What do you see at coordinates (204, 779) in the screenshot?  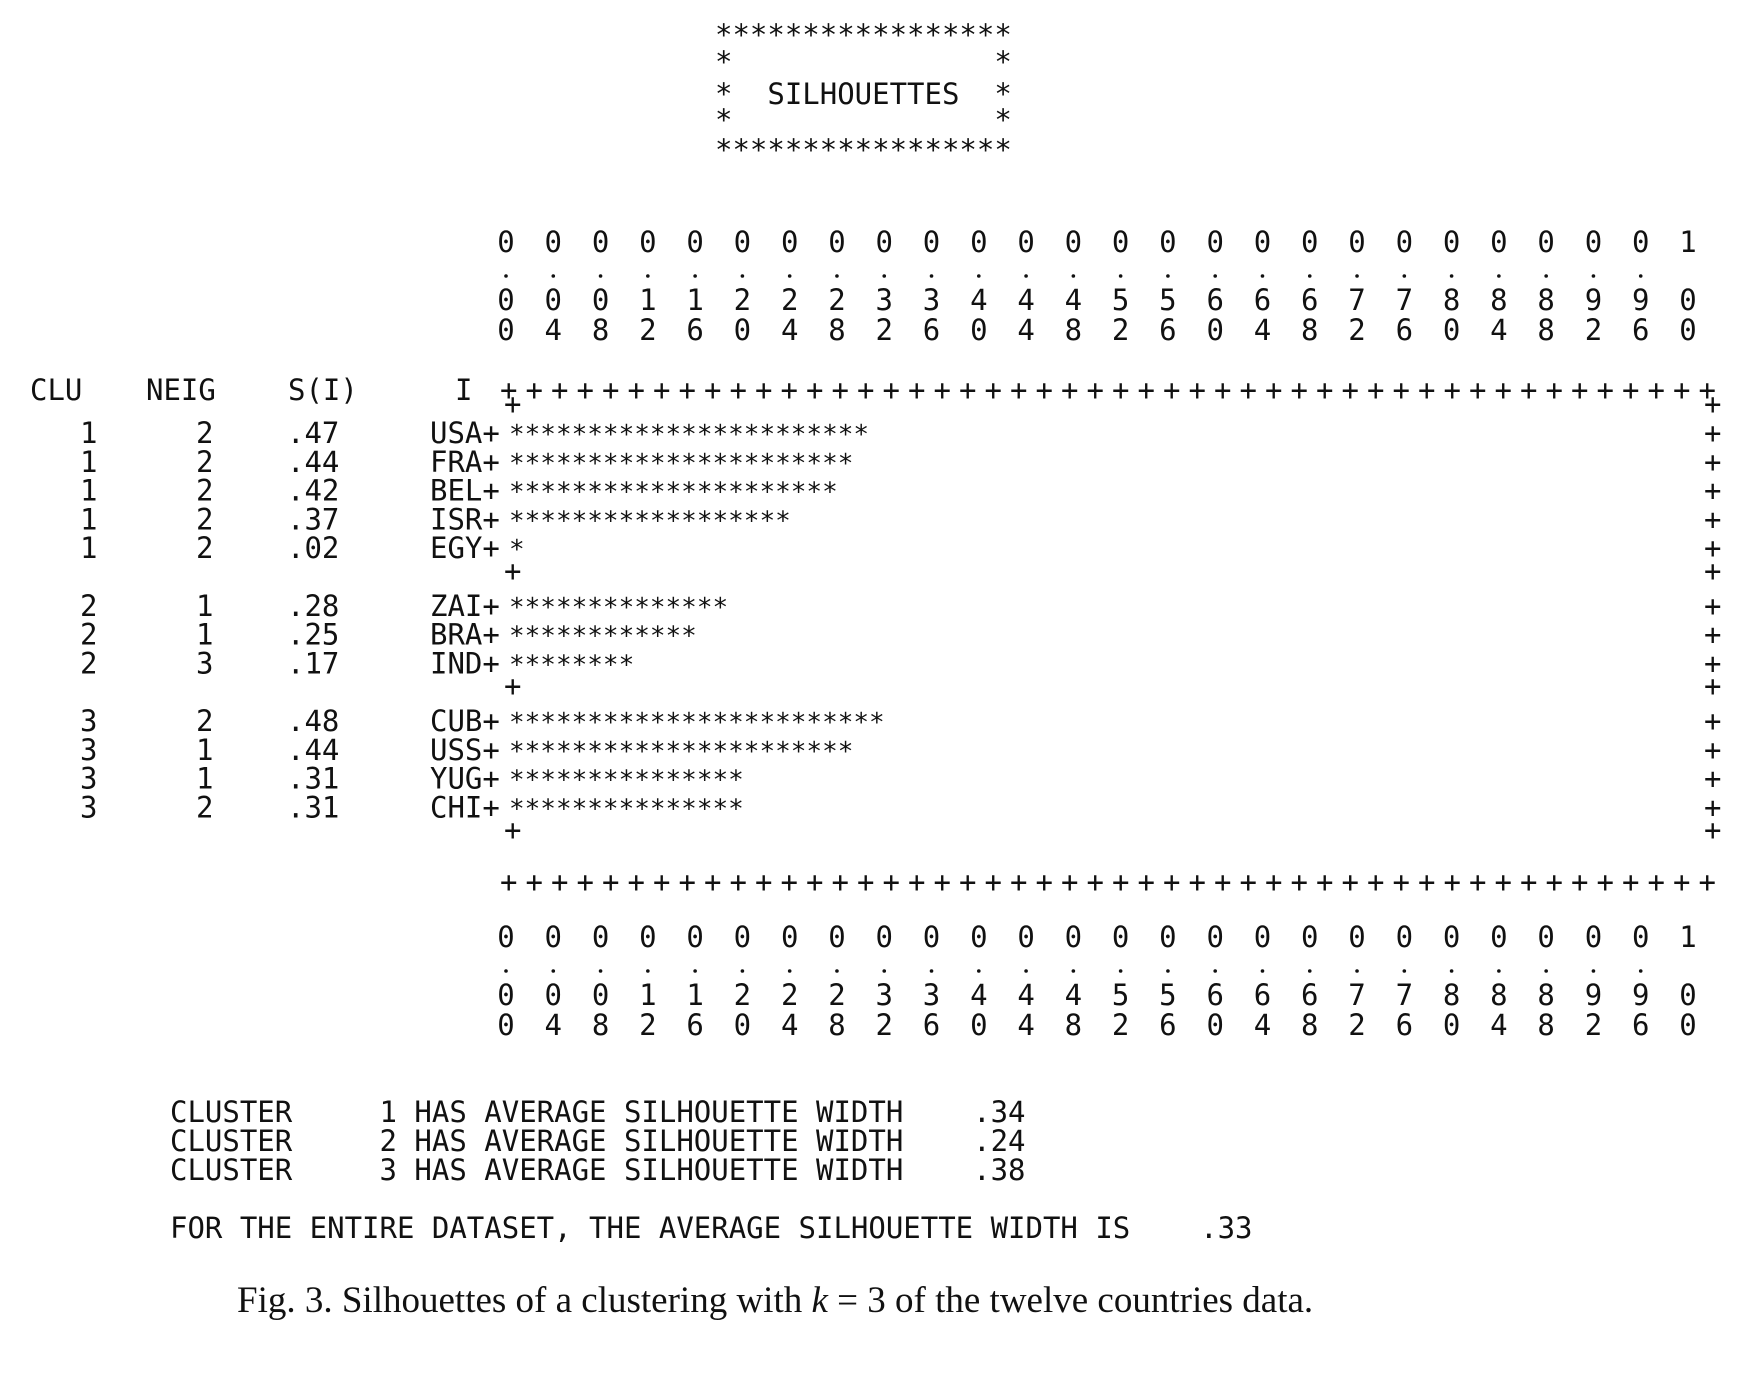 I see `neig-value: 1` at bounding box center [204, 779].